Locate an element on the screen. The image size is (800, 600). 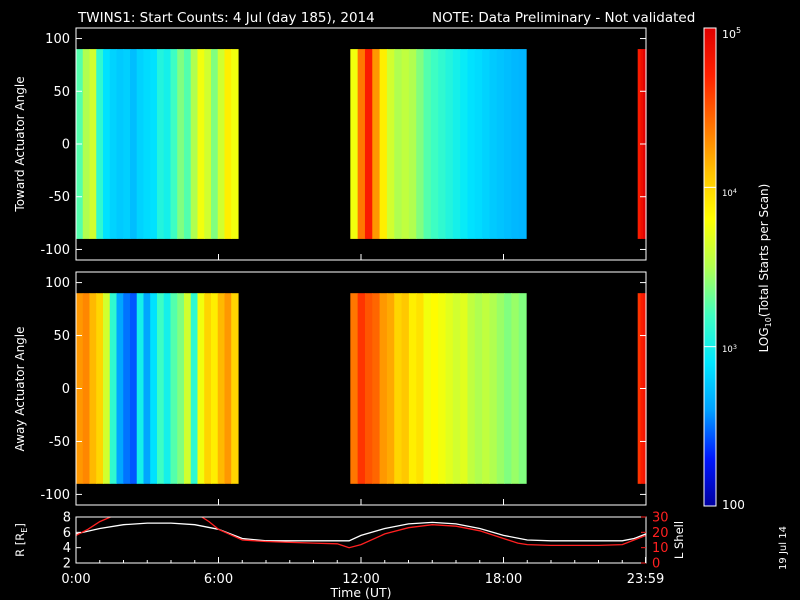
orbit-right-tick-label: 10 is located at coordinates (660, 548).